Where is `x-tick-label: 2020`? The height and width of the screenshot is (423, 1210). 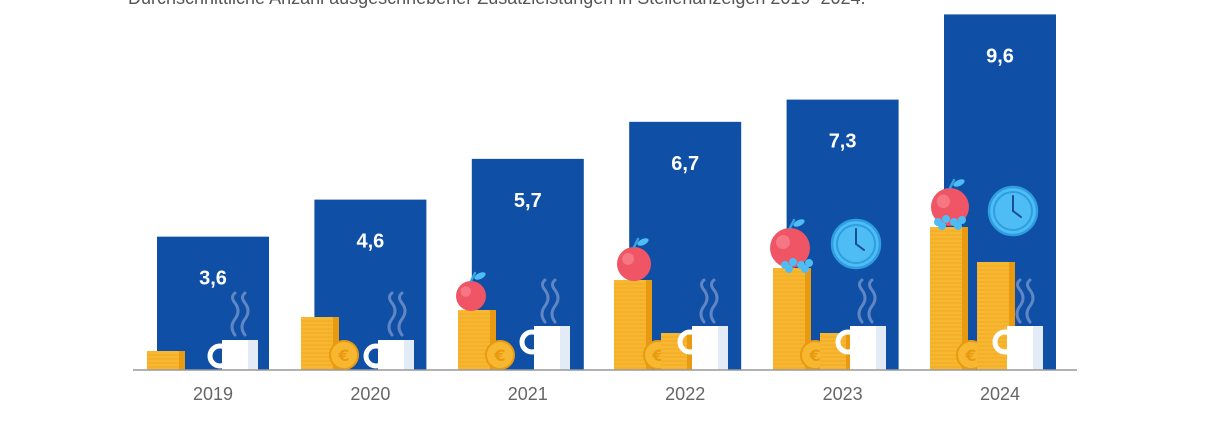 x-tick-label: 2020 is located at coordinates (370, 394).